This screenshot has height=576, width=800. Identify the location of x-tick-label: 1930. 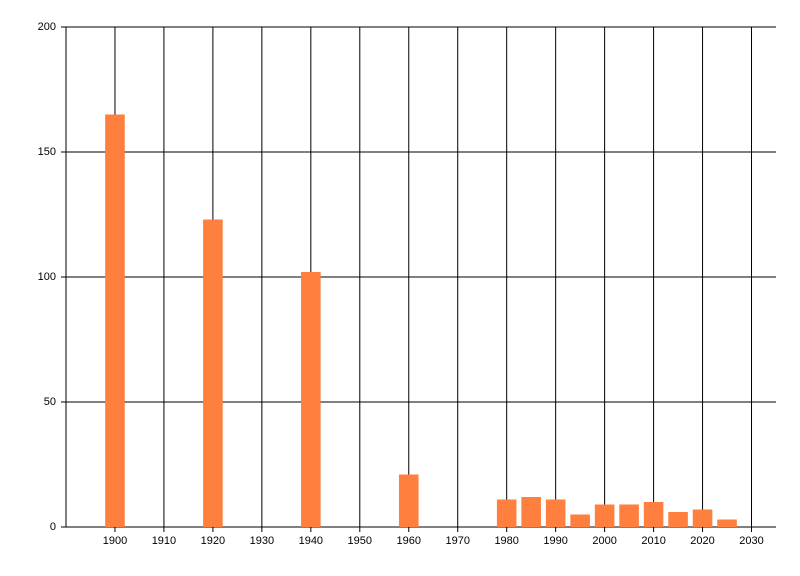
(262, 541).